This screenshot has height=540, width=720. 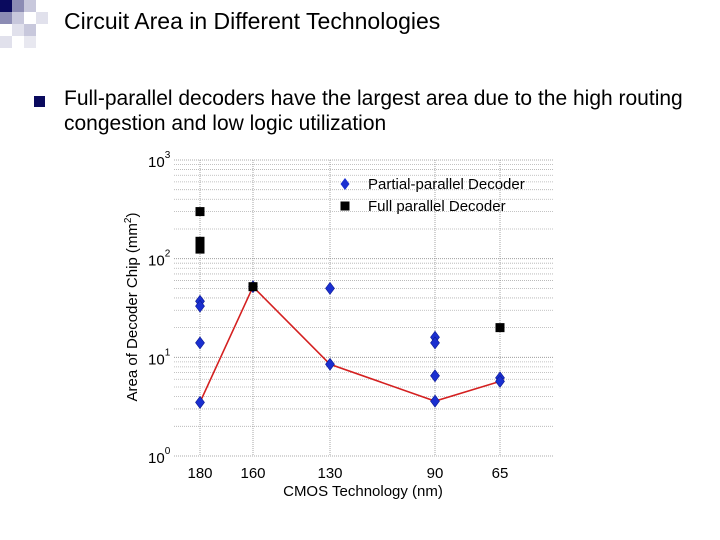 What do you see at coordinates (24, 24) in the screenshot?
I see `corner-decoration` at bounding box center [24, 24].